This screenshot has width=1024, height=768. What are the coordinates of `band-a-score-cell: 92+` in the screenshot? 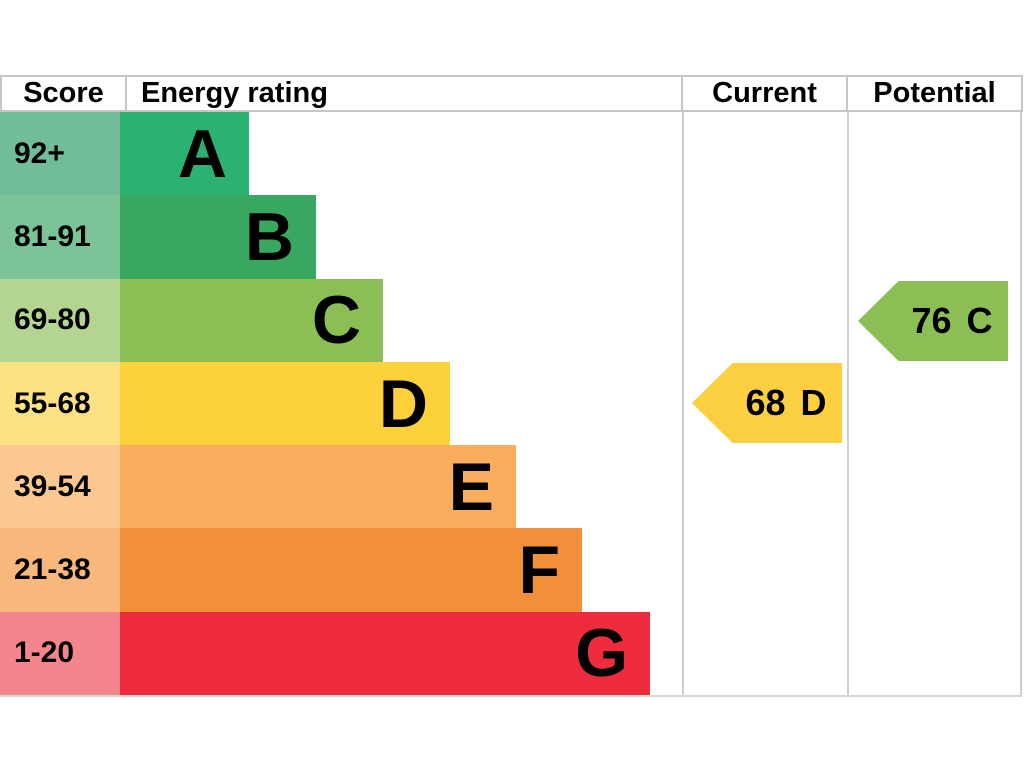 It's located at (60, 154).